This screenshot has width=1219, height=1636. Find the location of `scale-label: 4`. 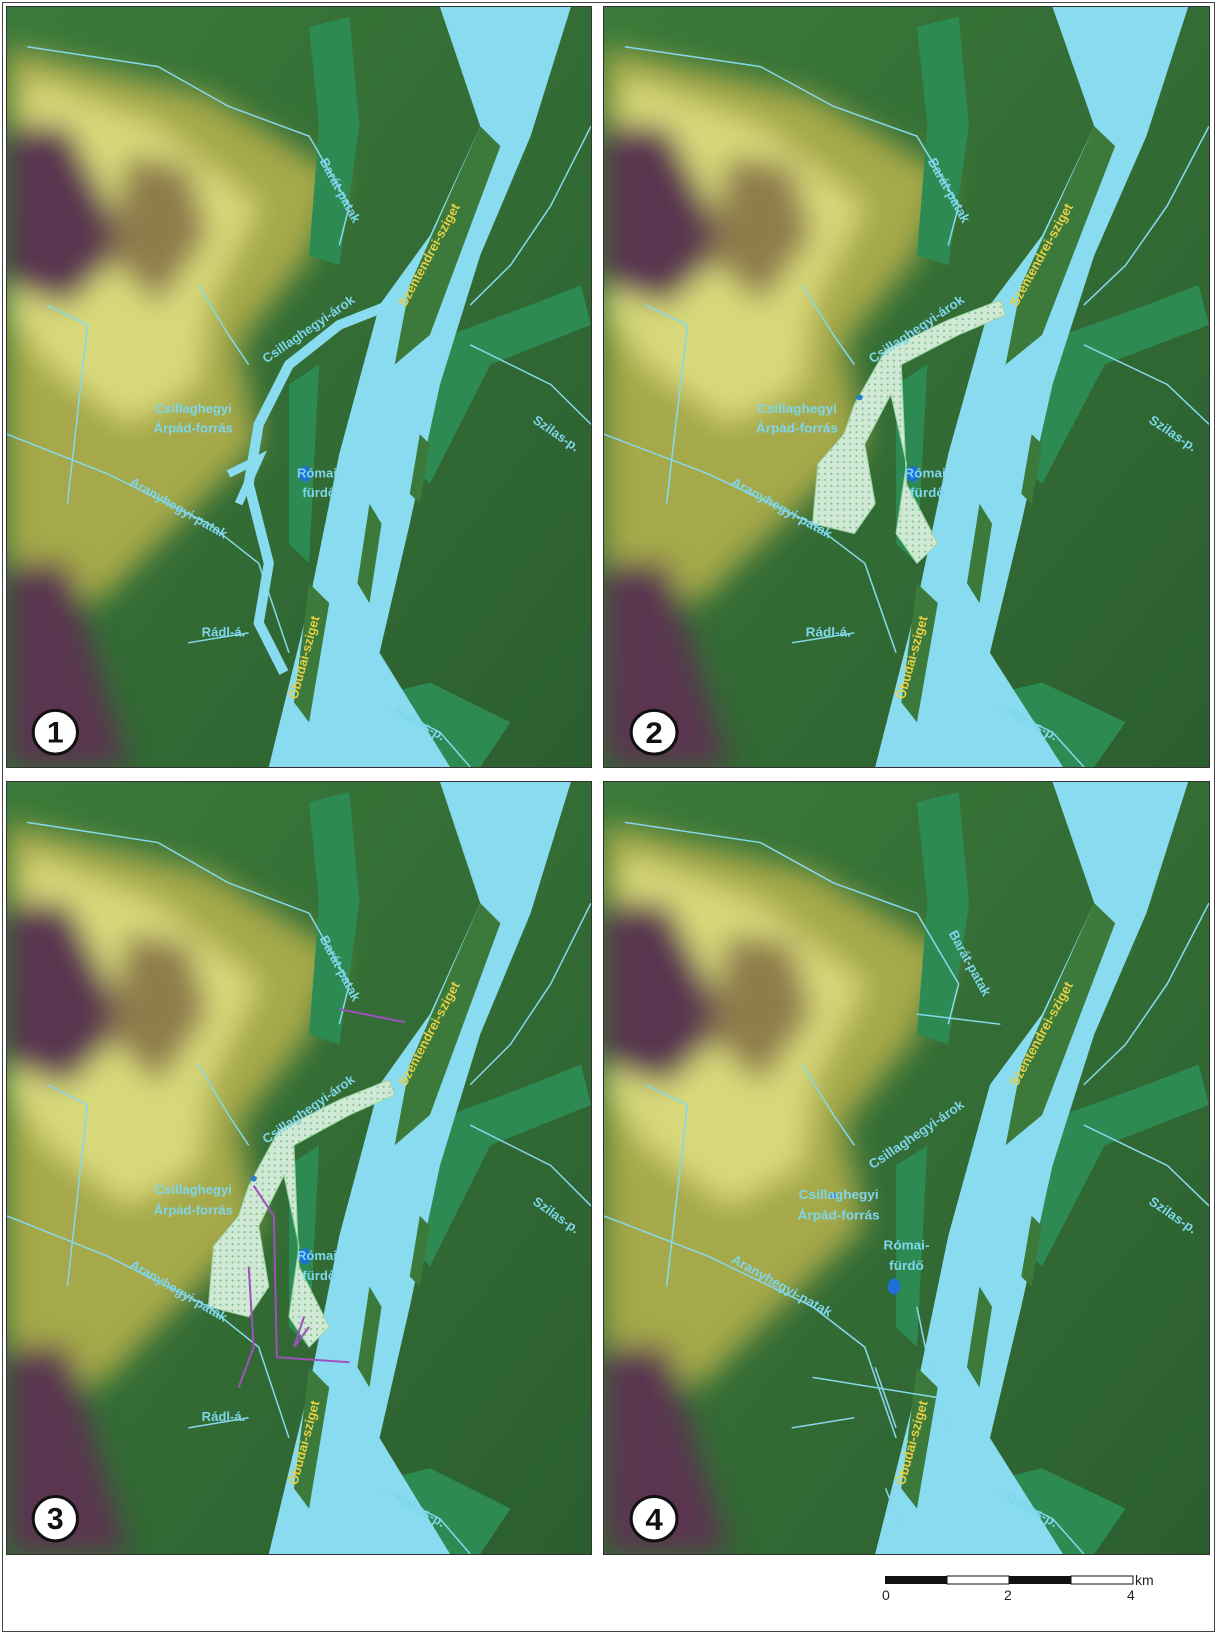

scale-label: 4 is located at coordinates (1131, 1595).